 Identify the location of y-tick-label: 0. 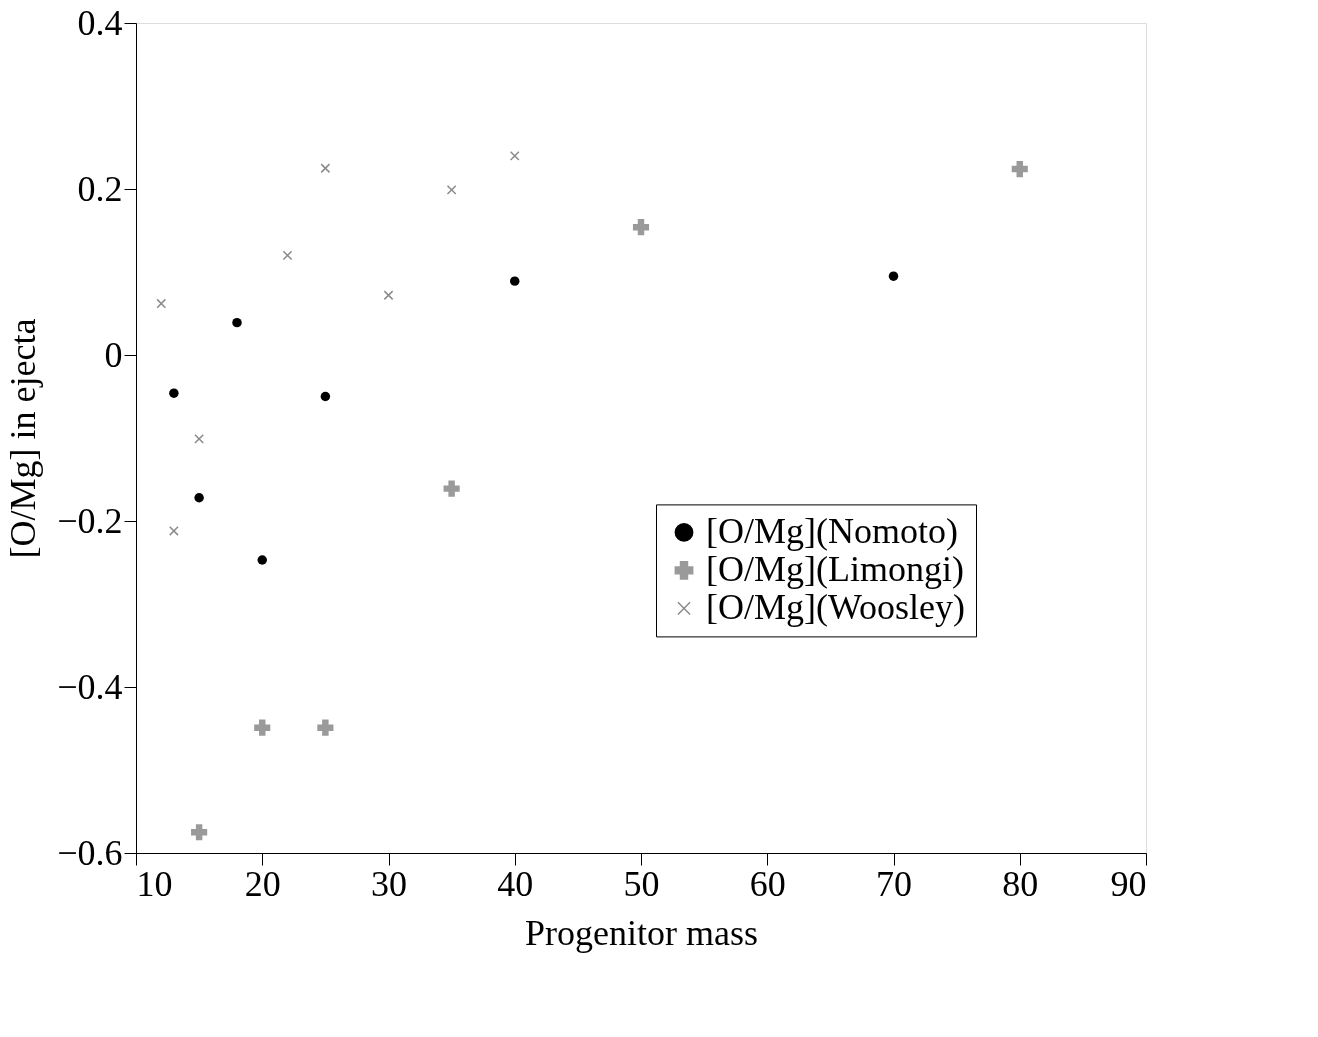
(113, 354).